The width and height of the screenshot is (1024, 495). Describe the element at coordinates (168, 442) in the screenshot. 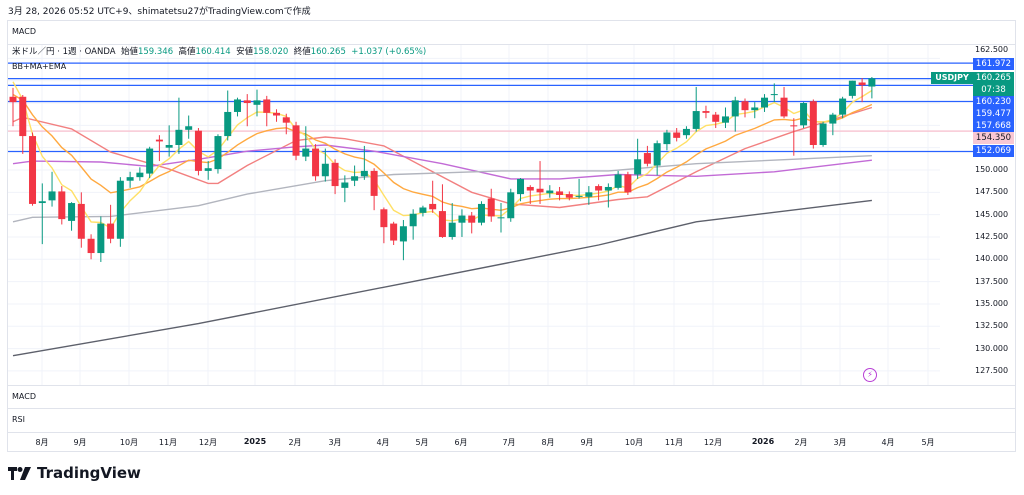

I see `time-label: 11月` at that location.